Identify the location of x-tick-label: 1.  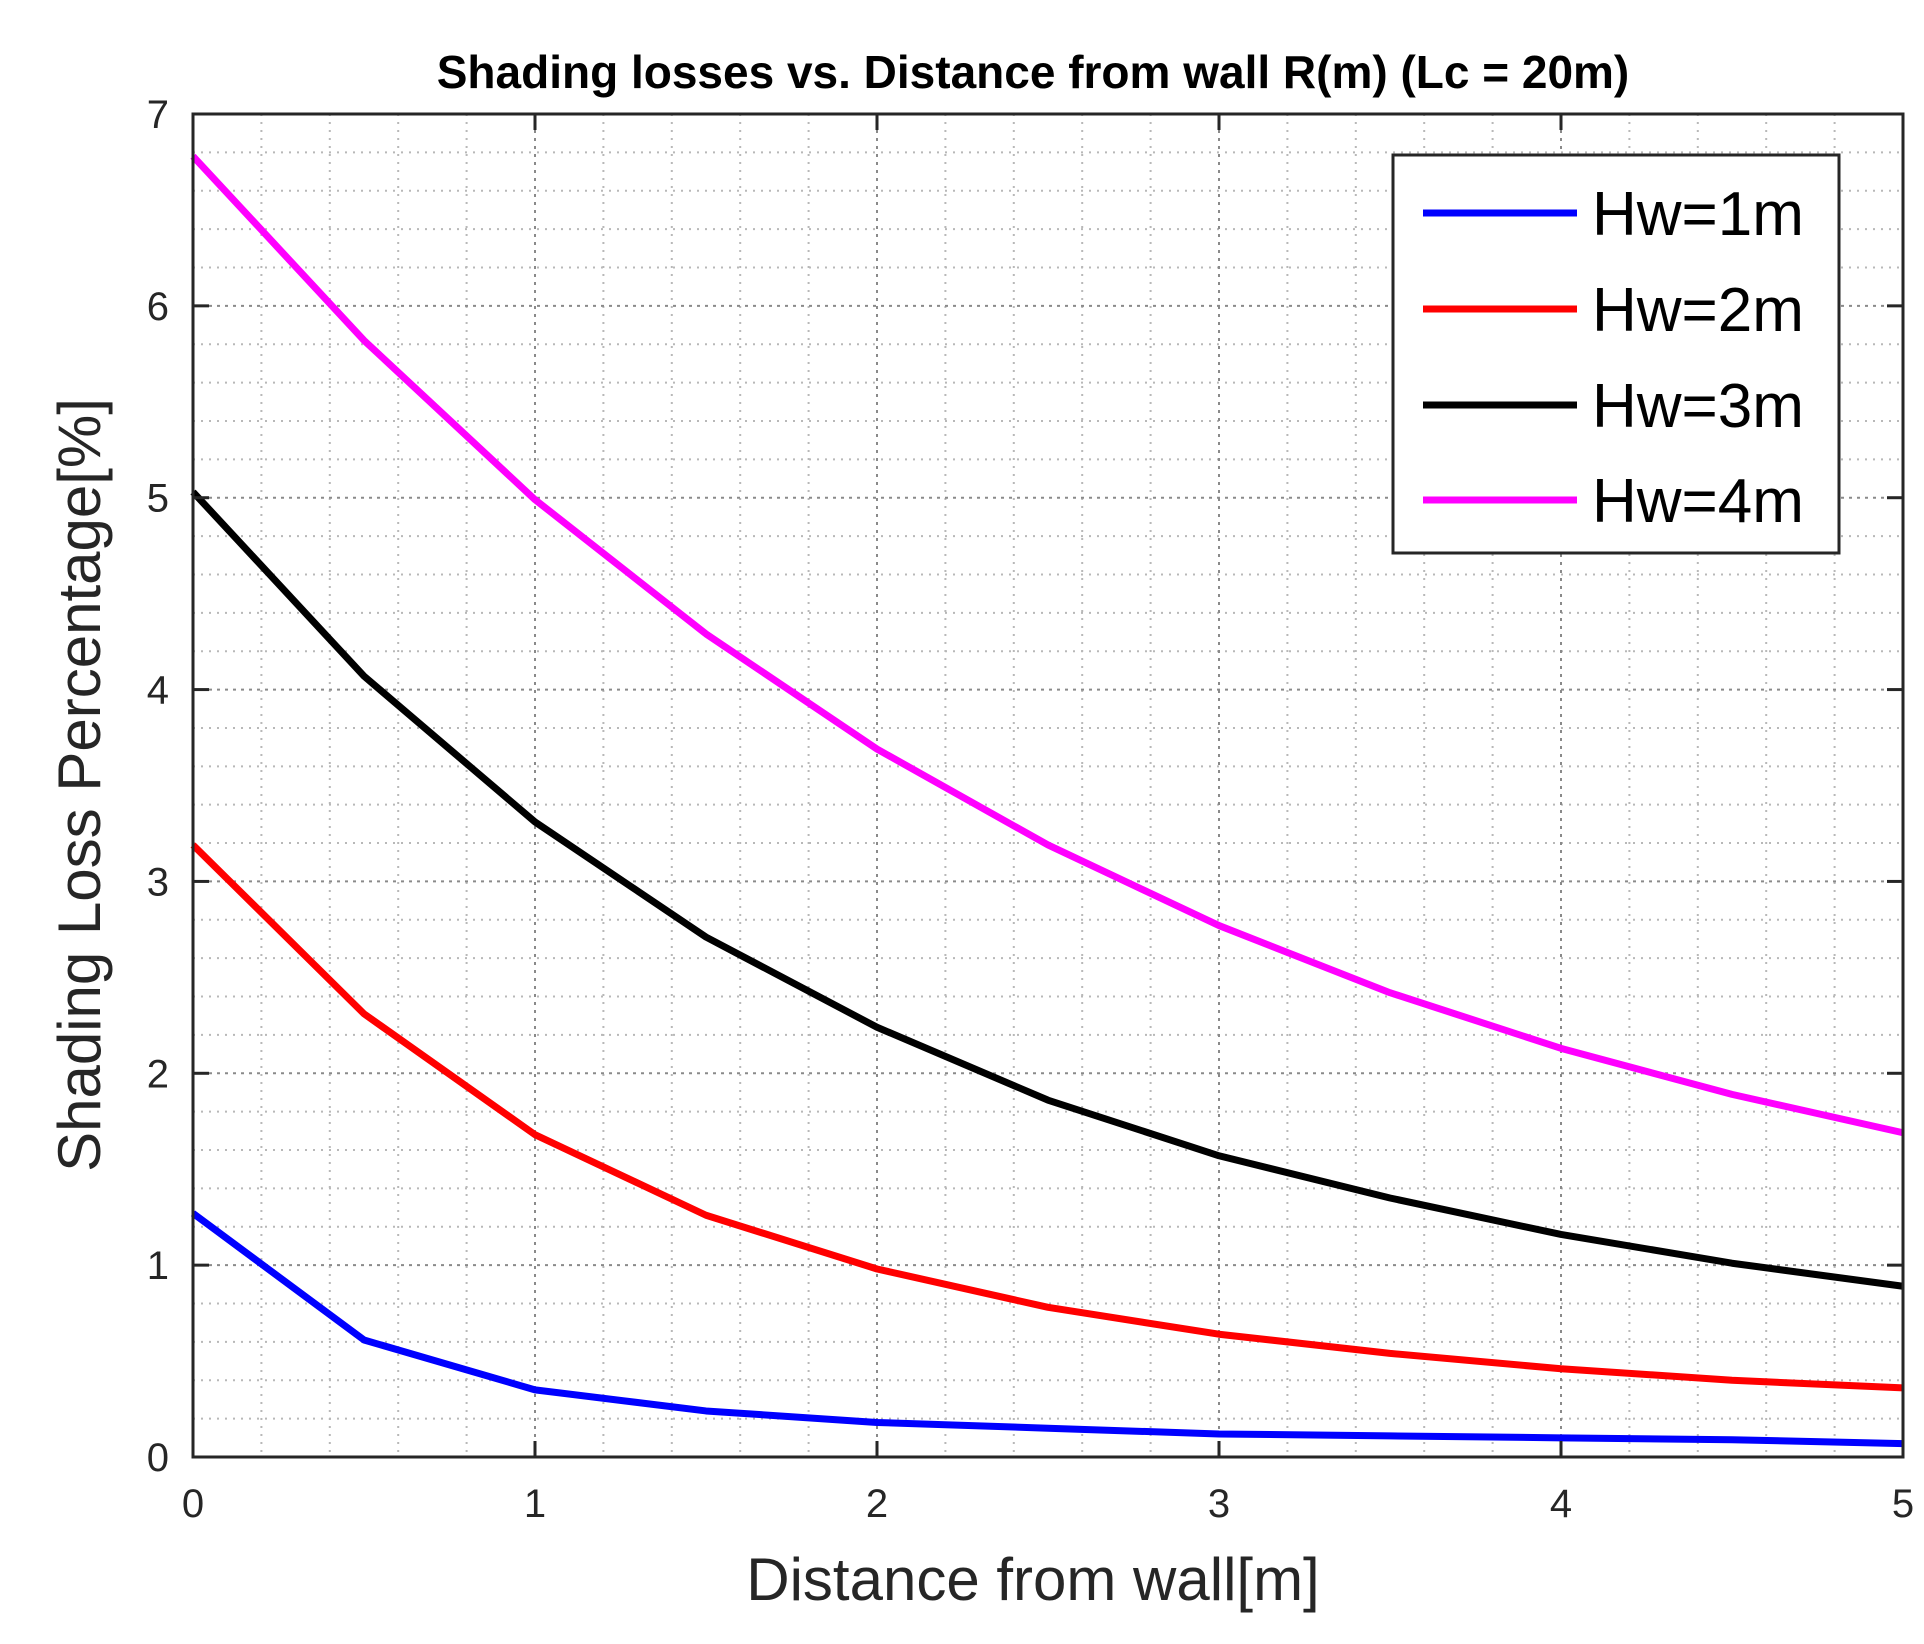
(535, 1504).